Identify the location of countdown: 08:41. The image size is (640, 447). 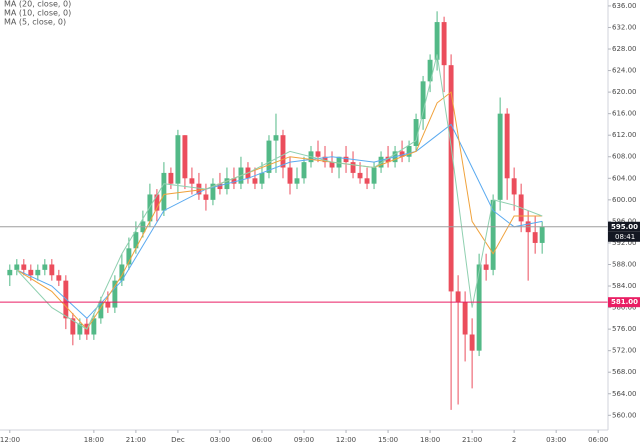
(625, 237).